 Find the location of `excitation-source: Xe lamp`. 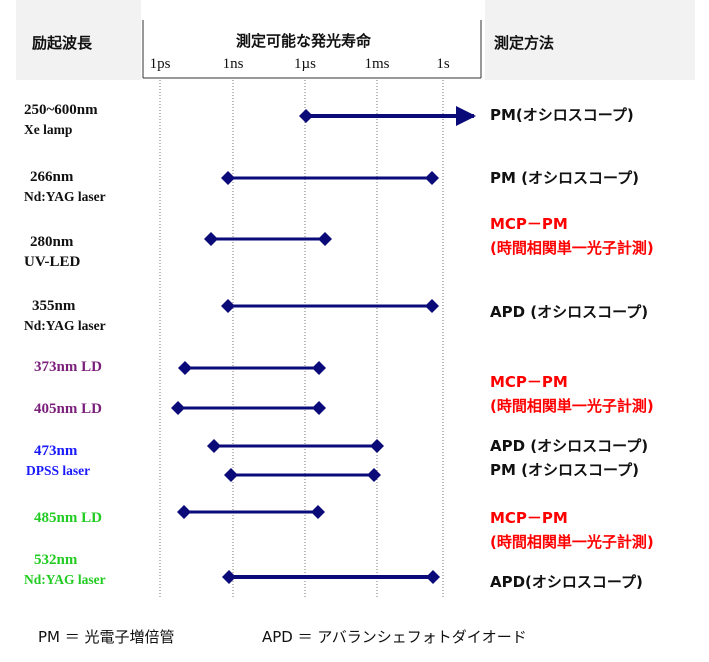

excitation-source: Xe lamp is located at coordinates (48, 129).